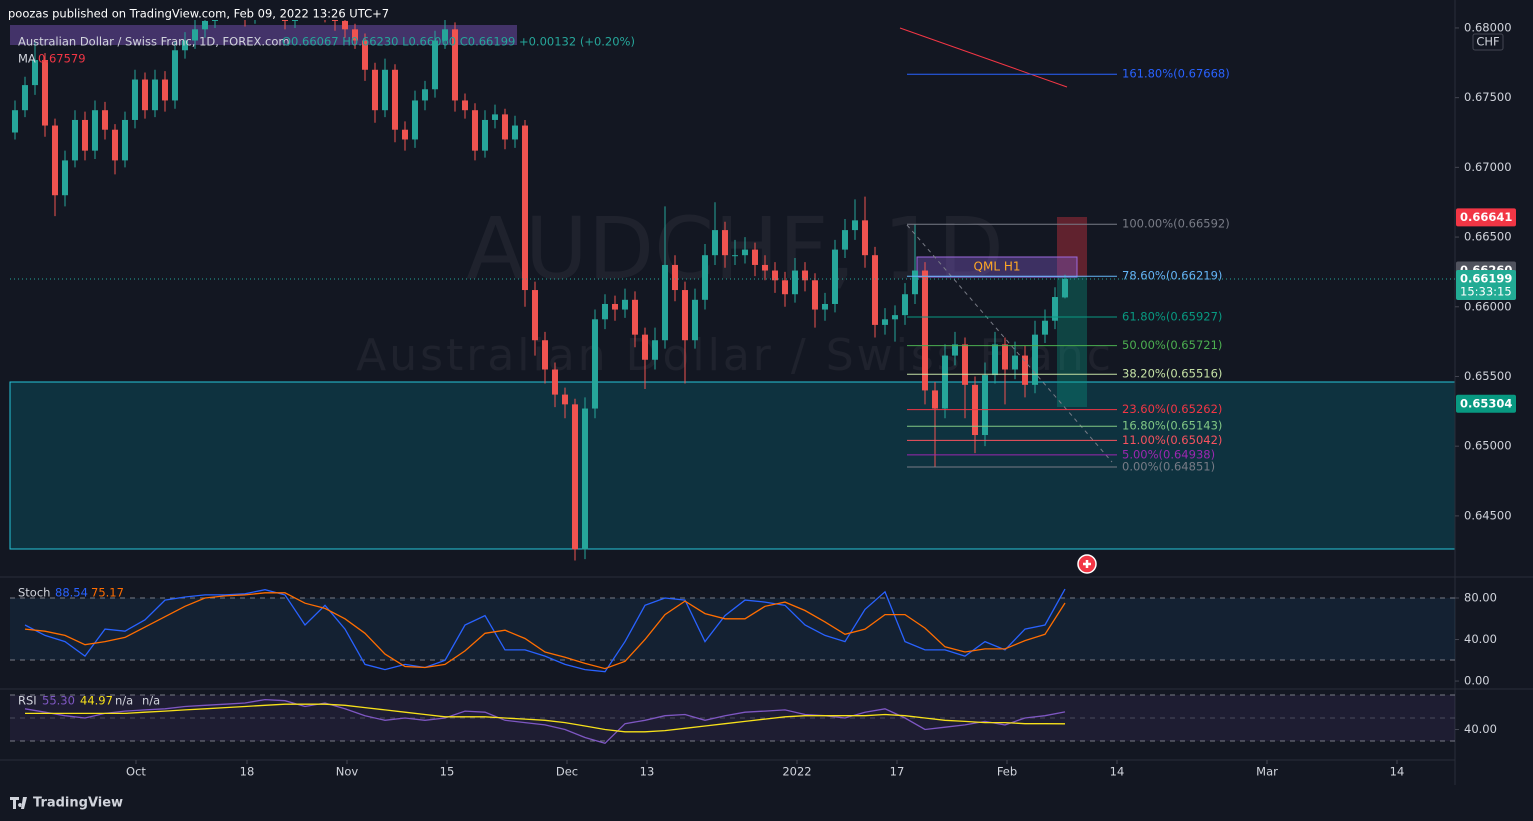 The height and width of the screenshot is (821, 1533). Describe the element at coordinates (27, 59) in the screenshot. I see `ma-label: MA` at that location.